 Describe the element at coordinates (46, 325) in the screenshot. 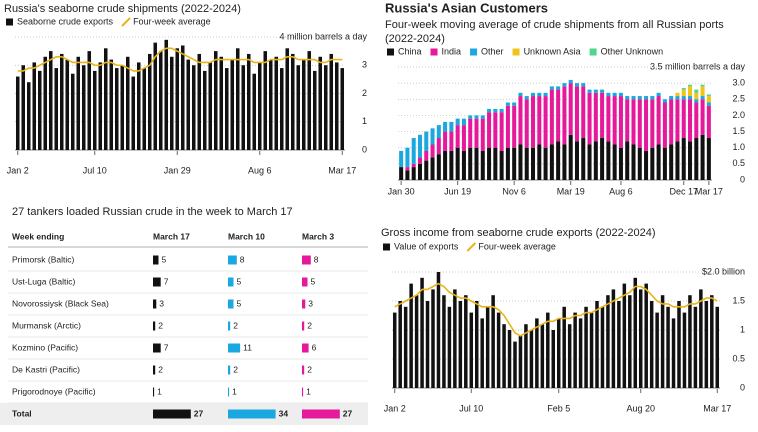

I see `row-label: Murmansk (Arctic)` at that location.